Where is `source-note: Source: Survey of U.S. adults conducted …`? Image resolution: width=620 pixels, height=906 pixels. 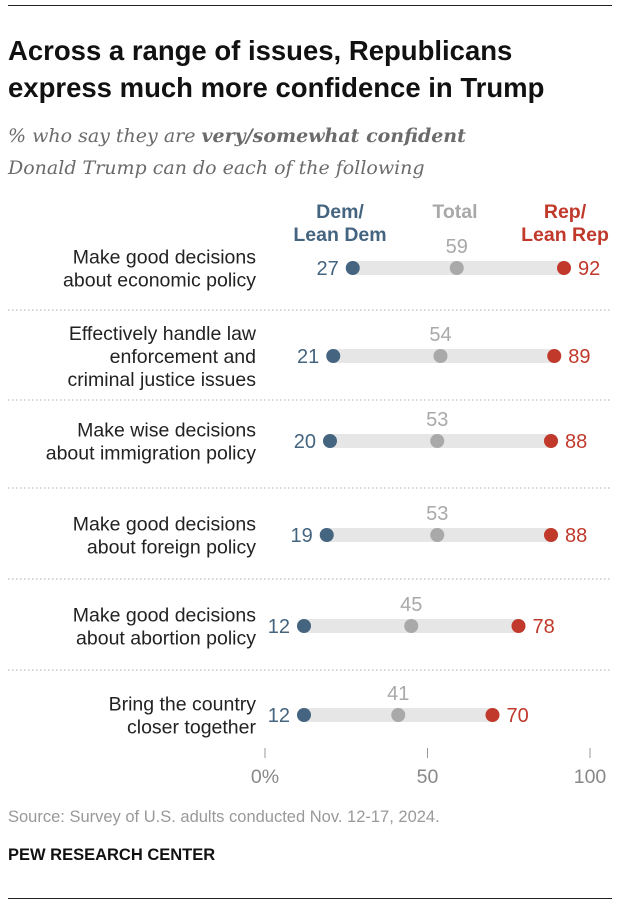
source-note: Source: Survey of U.S. adults conducted … is located at coordinates (224, 817).